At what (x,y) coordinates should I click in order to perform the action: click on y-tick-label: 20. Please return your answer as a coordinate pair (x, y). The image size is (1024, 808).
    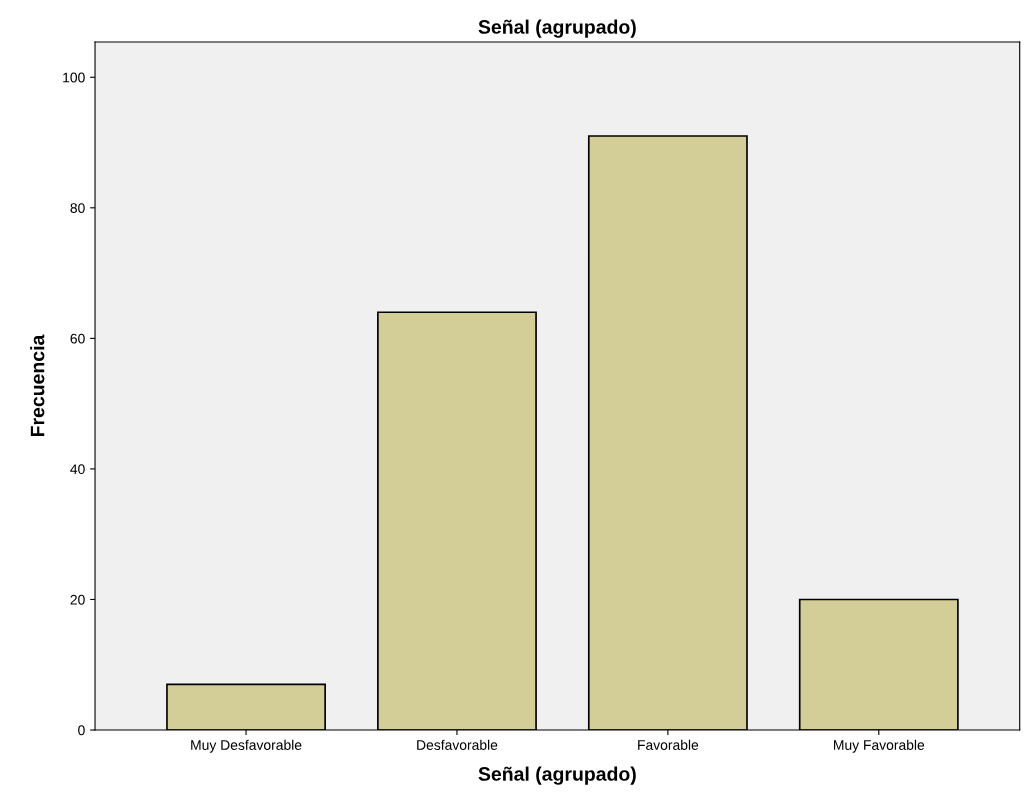
    Looking at the image, I should click on (77, 599).